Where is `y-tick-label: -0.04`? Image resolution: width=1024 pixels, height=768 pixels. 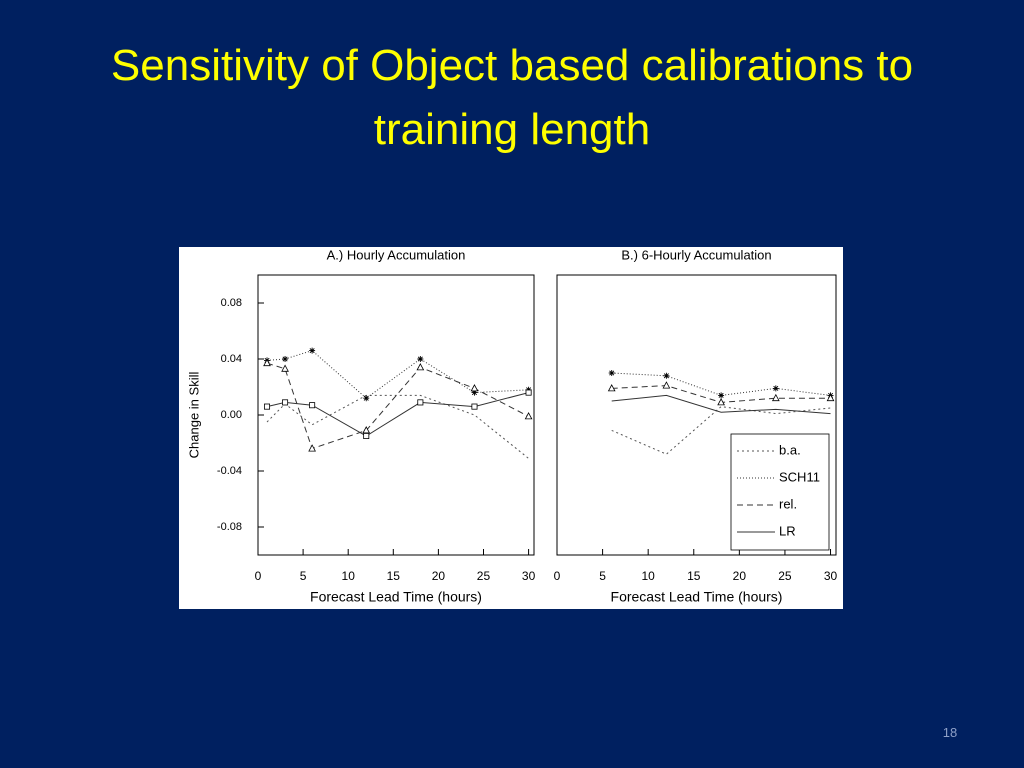 y-tick-label: -0.04 is located at coordinates (229, 471).